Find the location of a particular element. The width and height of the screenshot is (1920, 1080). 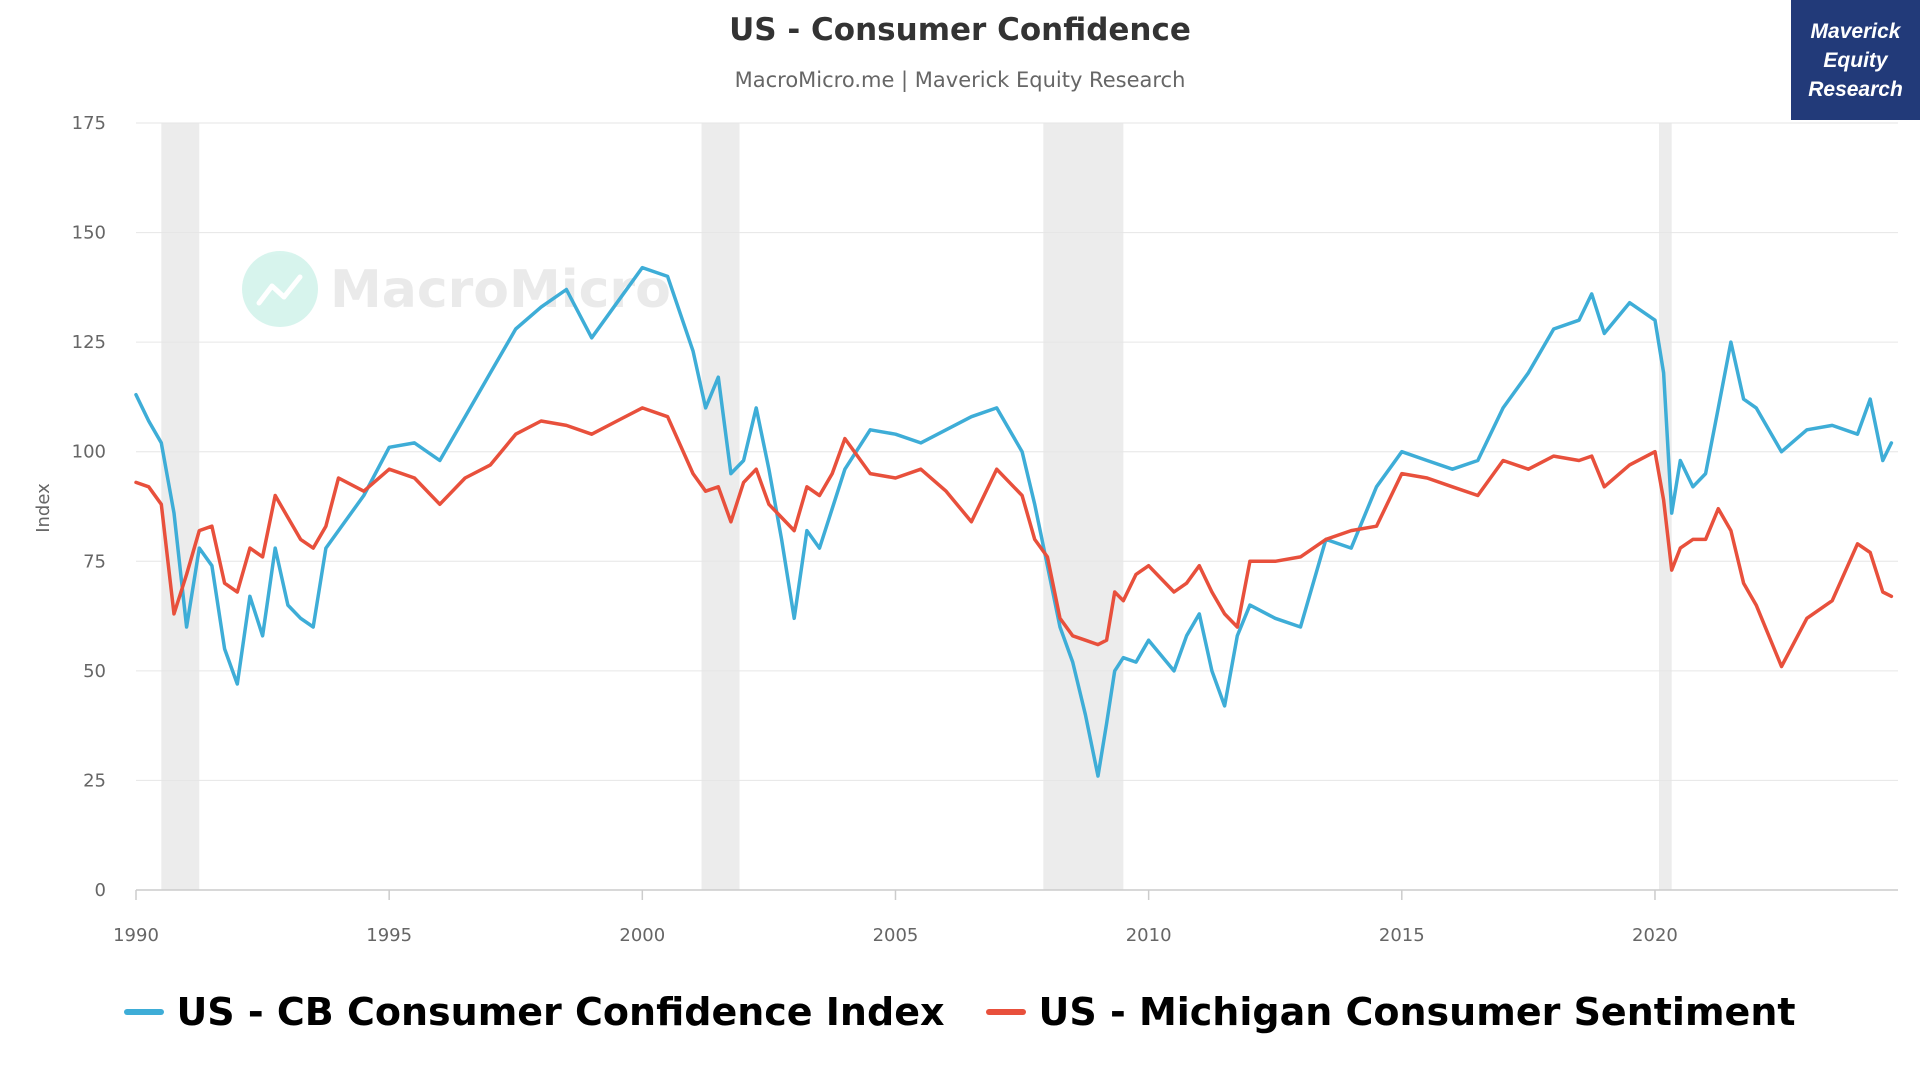

maverick-brand-badge: Maverick Equity Research is located at coordinates (1855, 60).